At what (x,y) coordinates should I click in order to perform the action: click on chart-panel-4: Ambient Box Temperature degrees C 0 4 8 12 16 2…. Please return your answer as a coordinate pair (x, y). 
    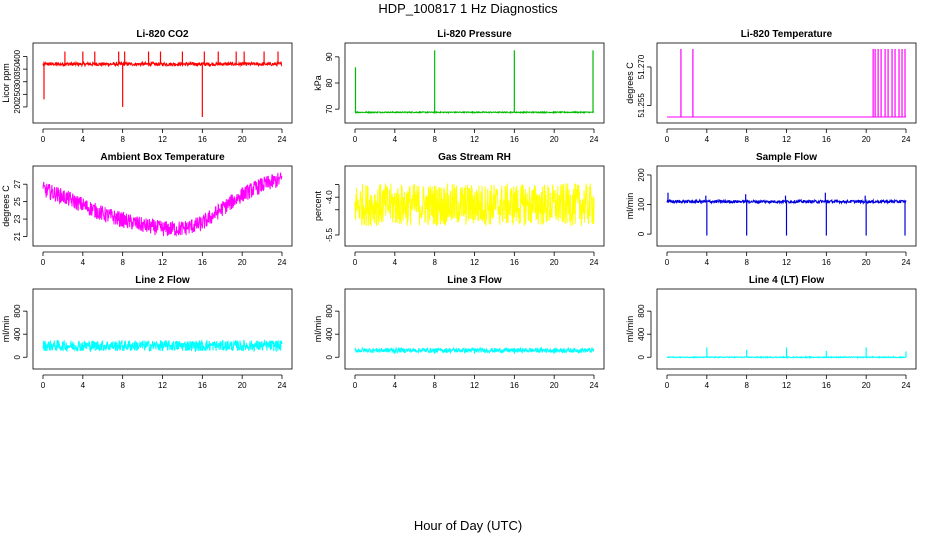
    Looking at the image, I should click on (147, 209).